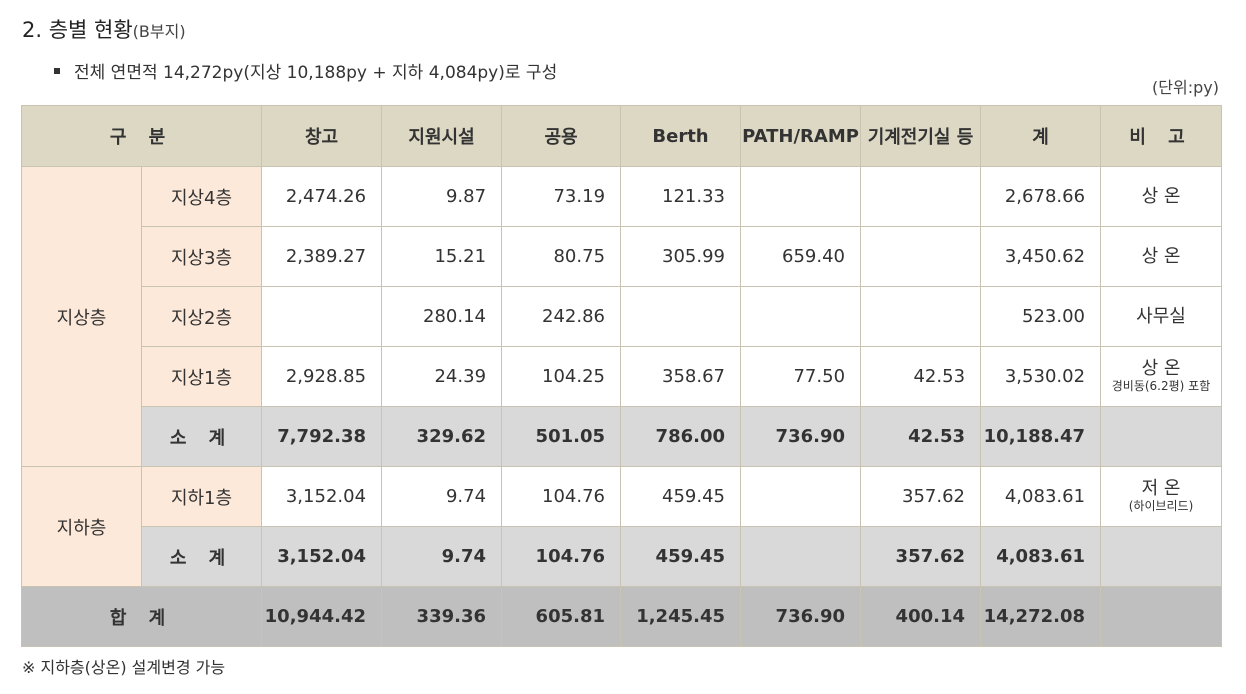 The height and width of the screenshot is (694, 1246). Describe the element at coordinates (1161, 376) in the screenshot. I see `remark-cell: 상 온 경비동(6.2평) 포함` at that location.